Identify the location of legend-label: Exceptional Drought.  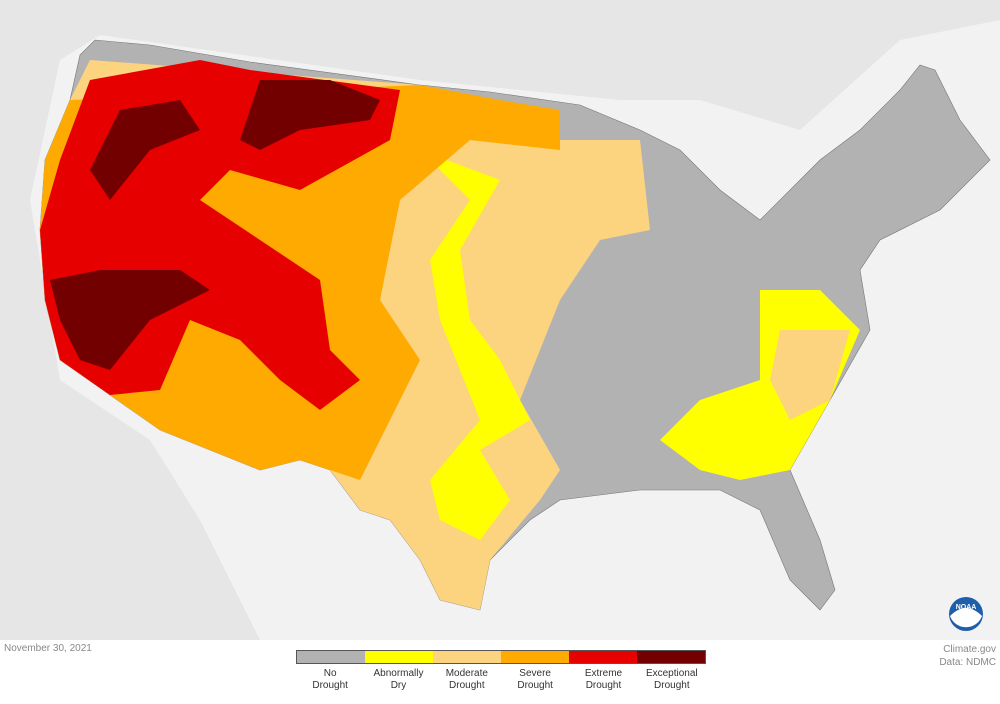
(672, 680).